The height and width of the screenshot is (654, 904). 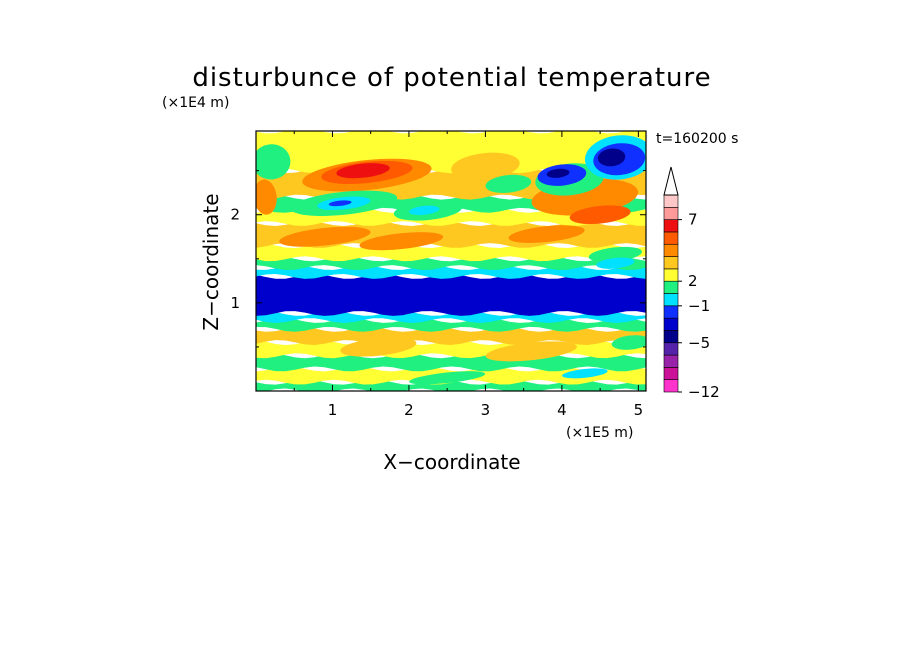 What do you see at coordinates (211, 261) in the screenshot?
I see `y-axis-label: Z−coordinate` at bounding box center [211, 261].